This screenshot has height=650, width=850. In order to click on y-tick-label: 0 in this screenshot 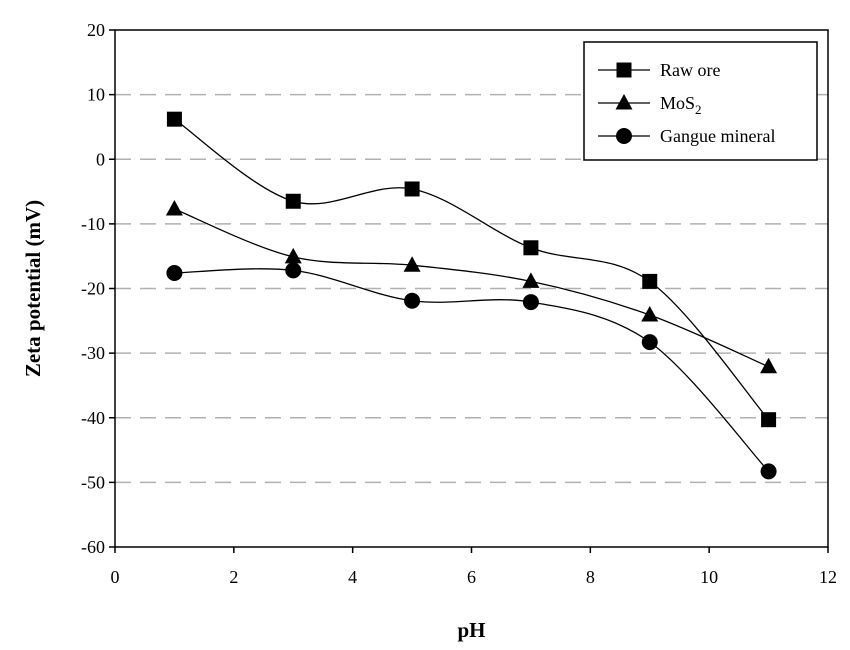, I will do `click(100, 159)`.